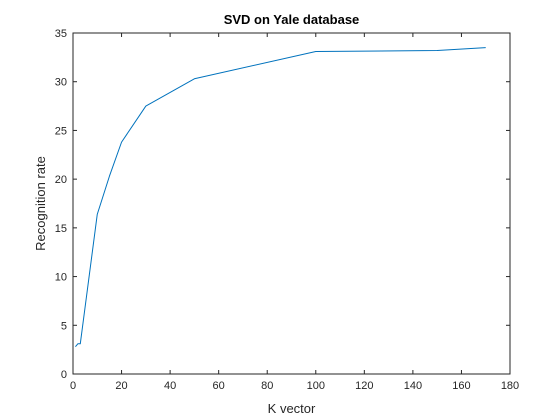  What do you see at coordinates (316, 386) in the screenshot?
I see `x-tick-label: 100` at bounding box center [316, 386].